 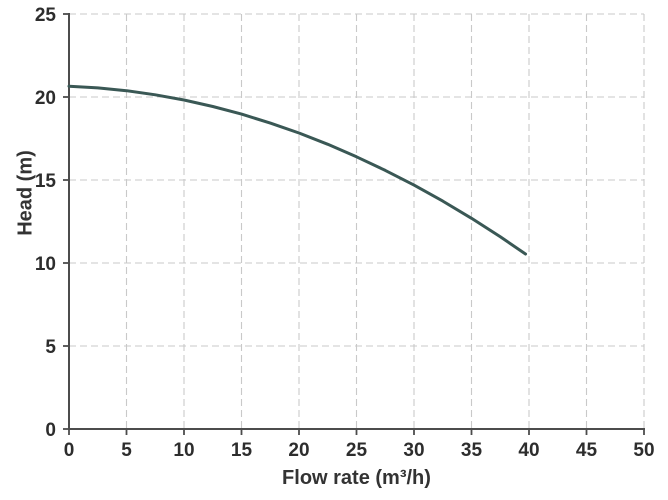 I want to click on y-tick-label: 20, so click(x=45, y=98).